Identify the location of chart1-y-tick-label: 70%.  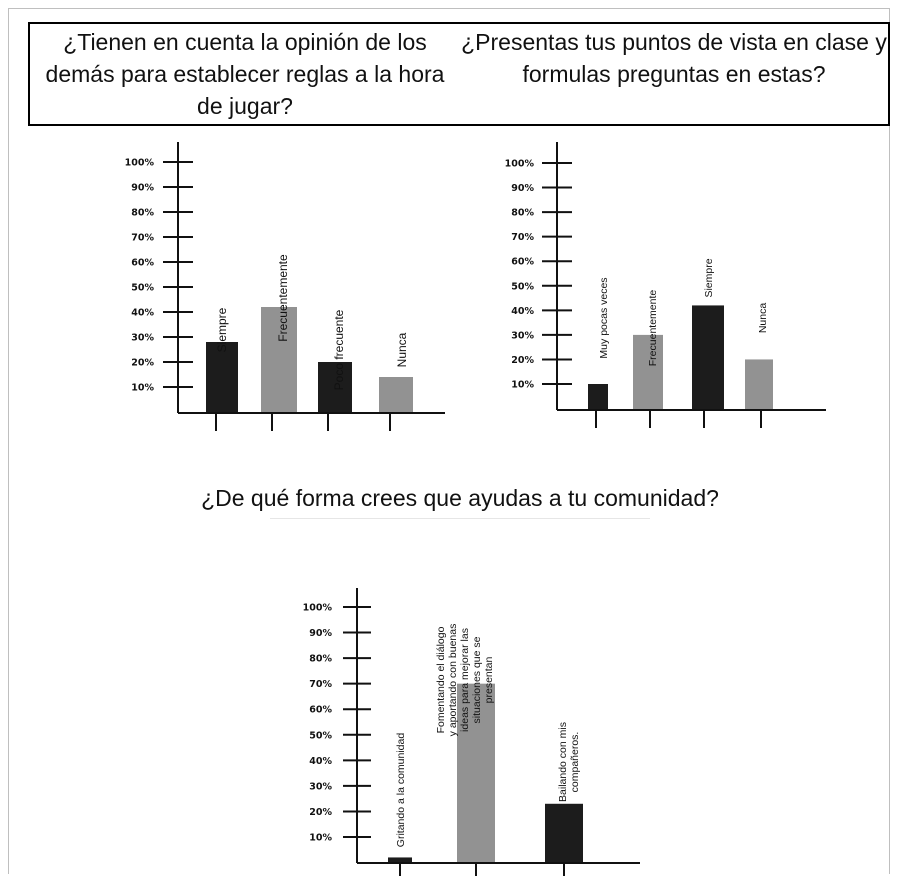
(142, 238).